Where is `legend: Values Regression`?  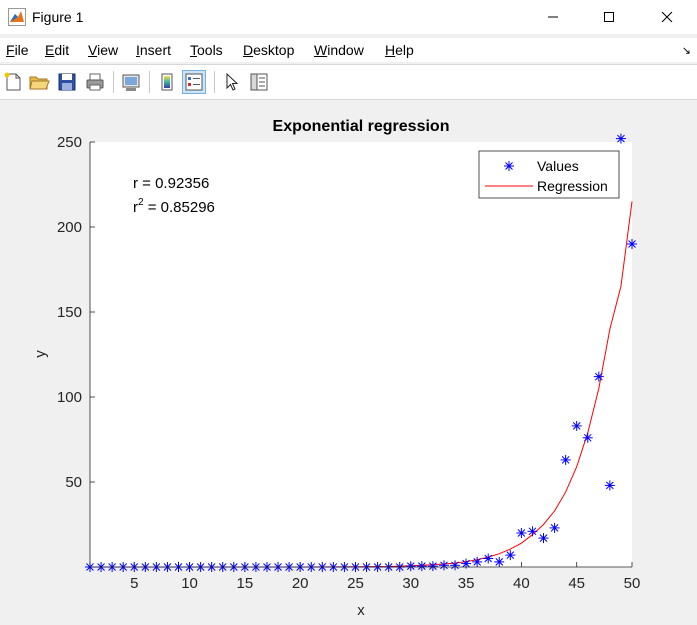
legend: Values Regression is located at coordinates (549, 174).